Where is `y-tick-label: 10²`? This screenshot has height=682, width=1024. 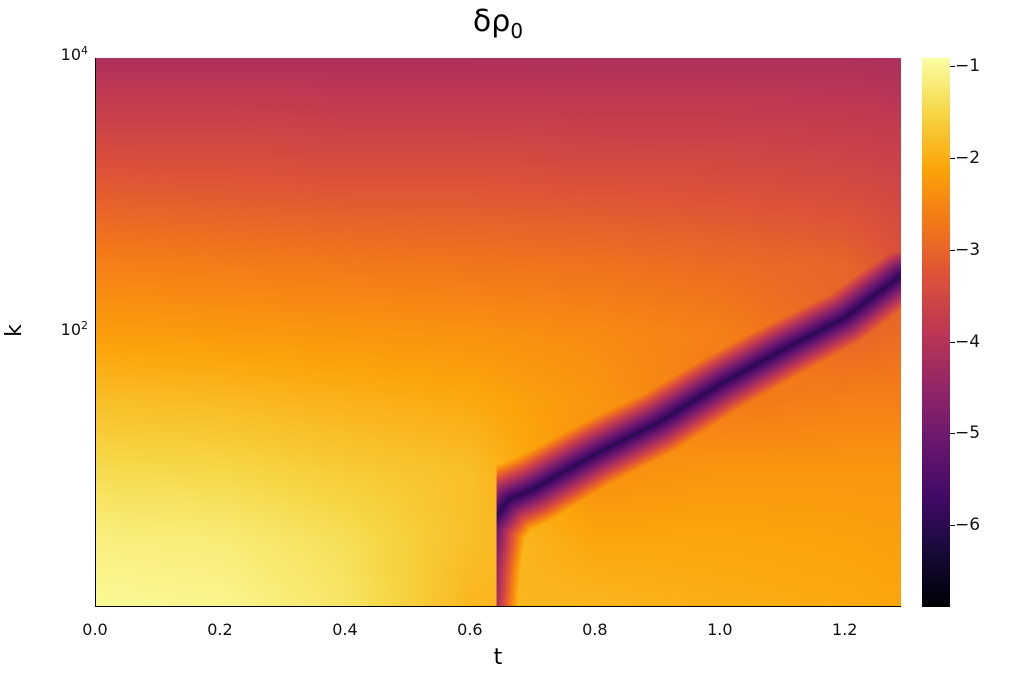
y-tick-label: 10² is located at coordinates (74, 328).